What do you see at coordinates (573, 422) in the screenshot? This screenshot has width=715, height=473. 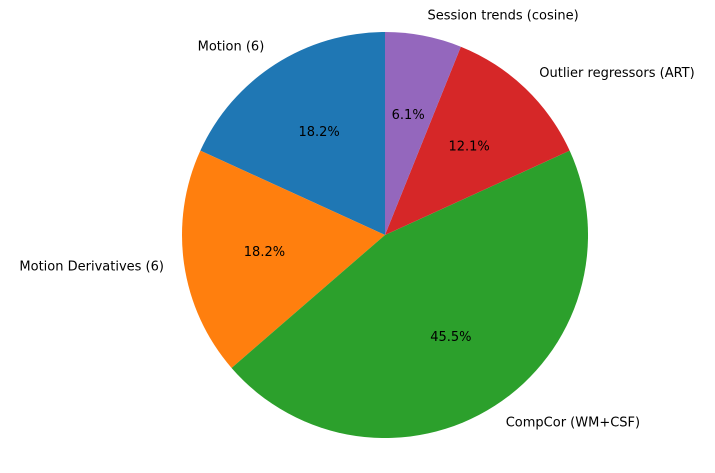 I see `pie-category-label: CompCor (WM+CSF)` at bounding box center [573, 422].